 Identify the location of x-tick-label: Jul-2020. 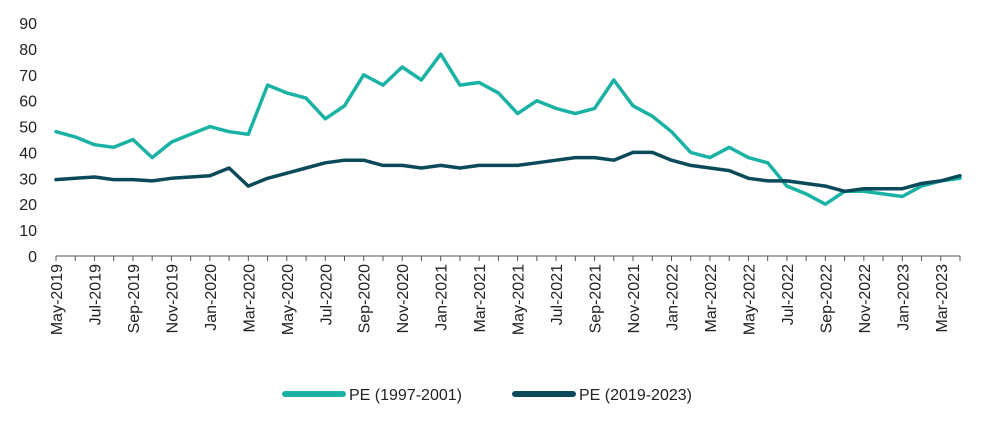
(326, 294).